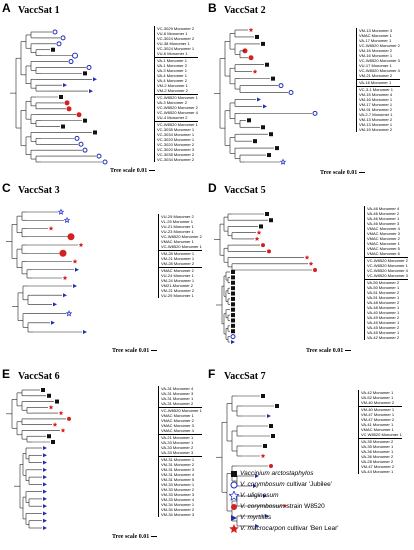  What do you see at coordinates (383, 287) in the screenshot?
I see `leaf-label: VA-50 Monomer 1` at bounding box center [383, 287].